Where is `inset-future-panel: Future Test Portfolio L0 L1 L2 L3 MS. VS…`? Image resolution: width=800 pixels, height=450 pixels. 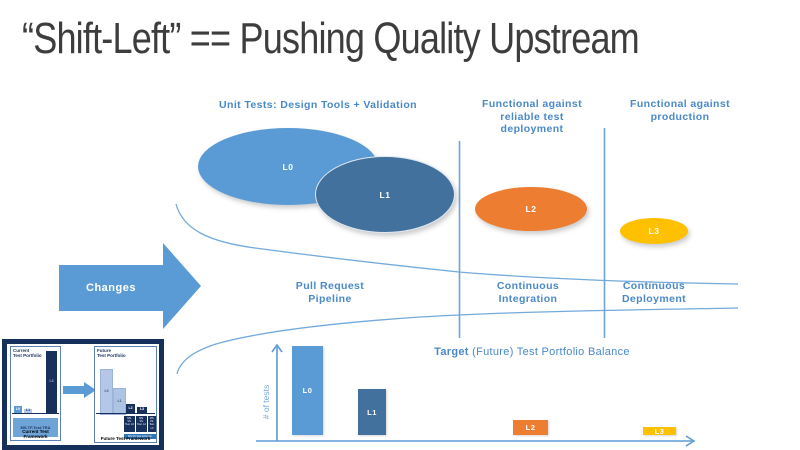 inset-future-panel: Future Test Portfolio L0 L1 L2 L3 MS. VS… is located at coordinates (125, 394).